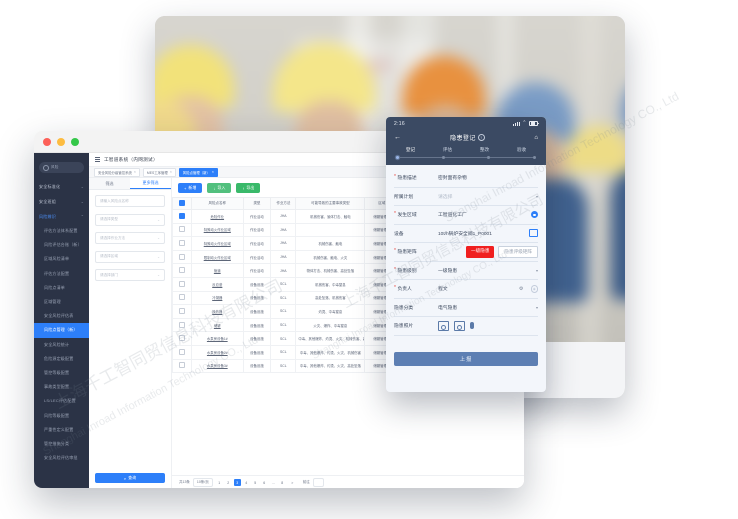 This screenshot has height=519, width=738. I want to click on tab-filter: 筛选, so click(109, 183).